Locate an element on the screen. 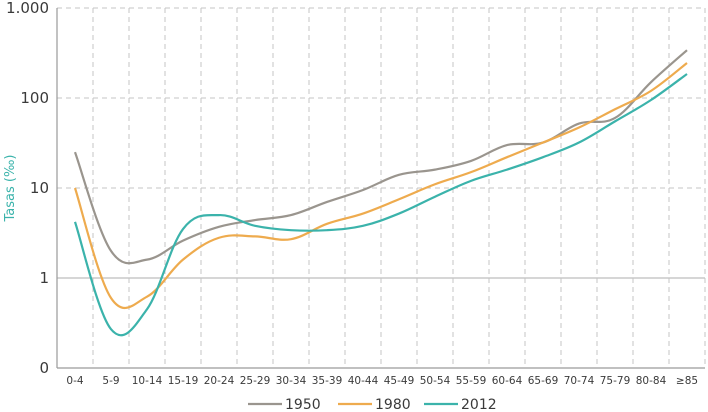  y-tick-label: 1 is located at coordinates (44, 278).